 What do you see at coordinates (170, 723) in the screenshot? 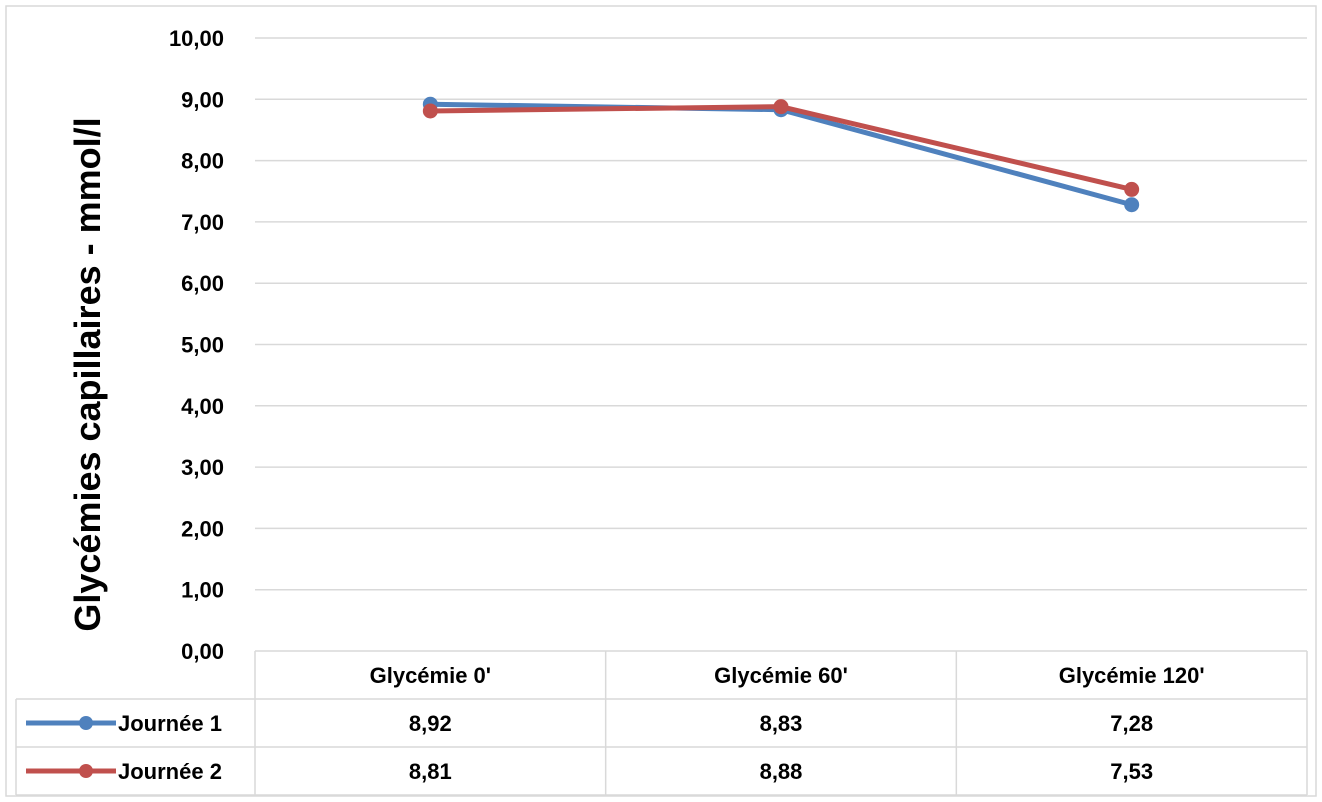
I see `legend-series-name: Journée 1` at bounding box center [170, 723].